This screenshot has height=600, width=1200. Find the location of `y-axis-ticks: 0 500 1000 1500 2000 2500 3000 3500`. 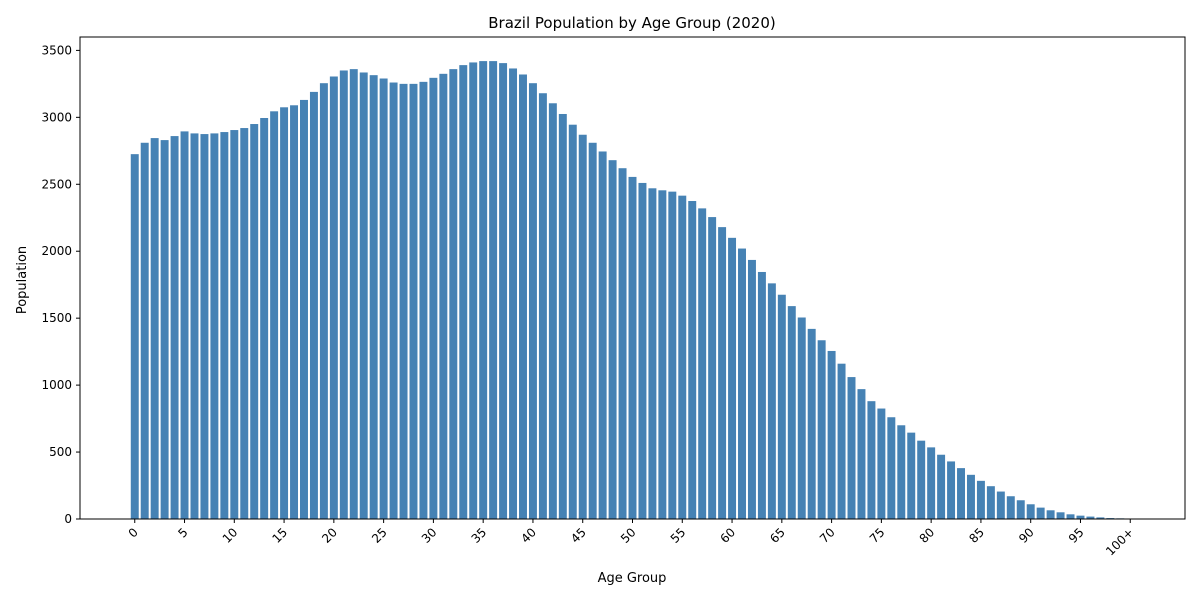

y-axis-ticks: 0 500 1000 1500 2000 2500 3000 3500 is located at coordinates (60, 284).